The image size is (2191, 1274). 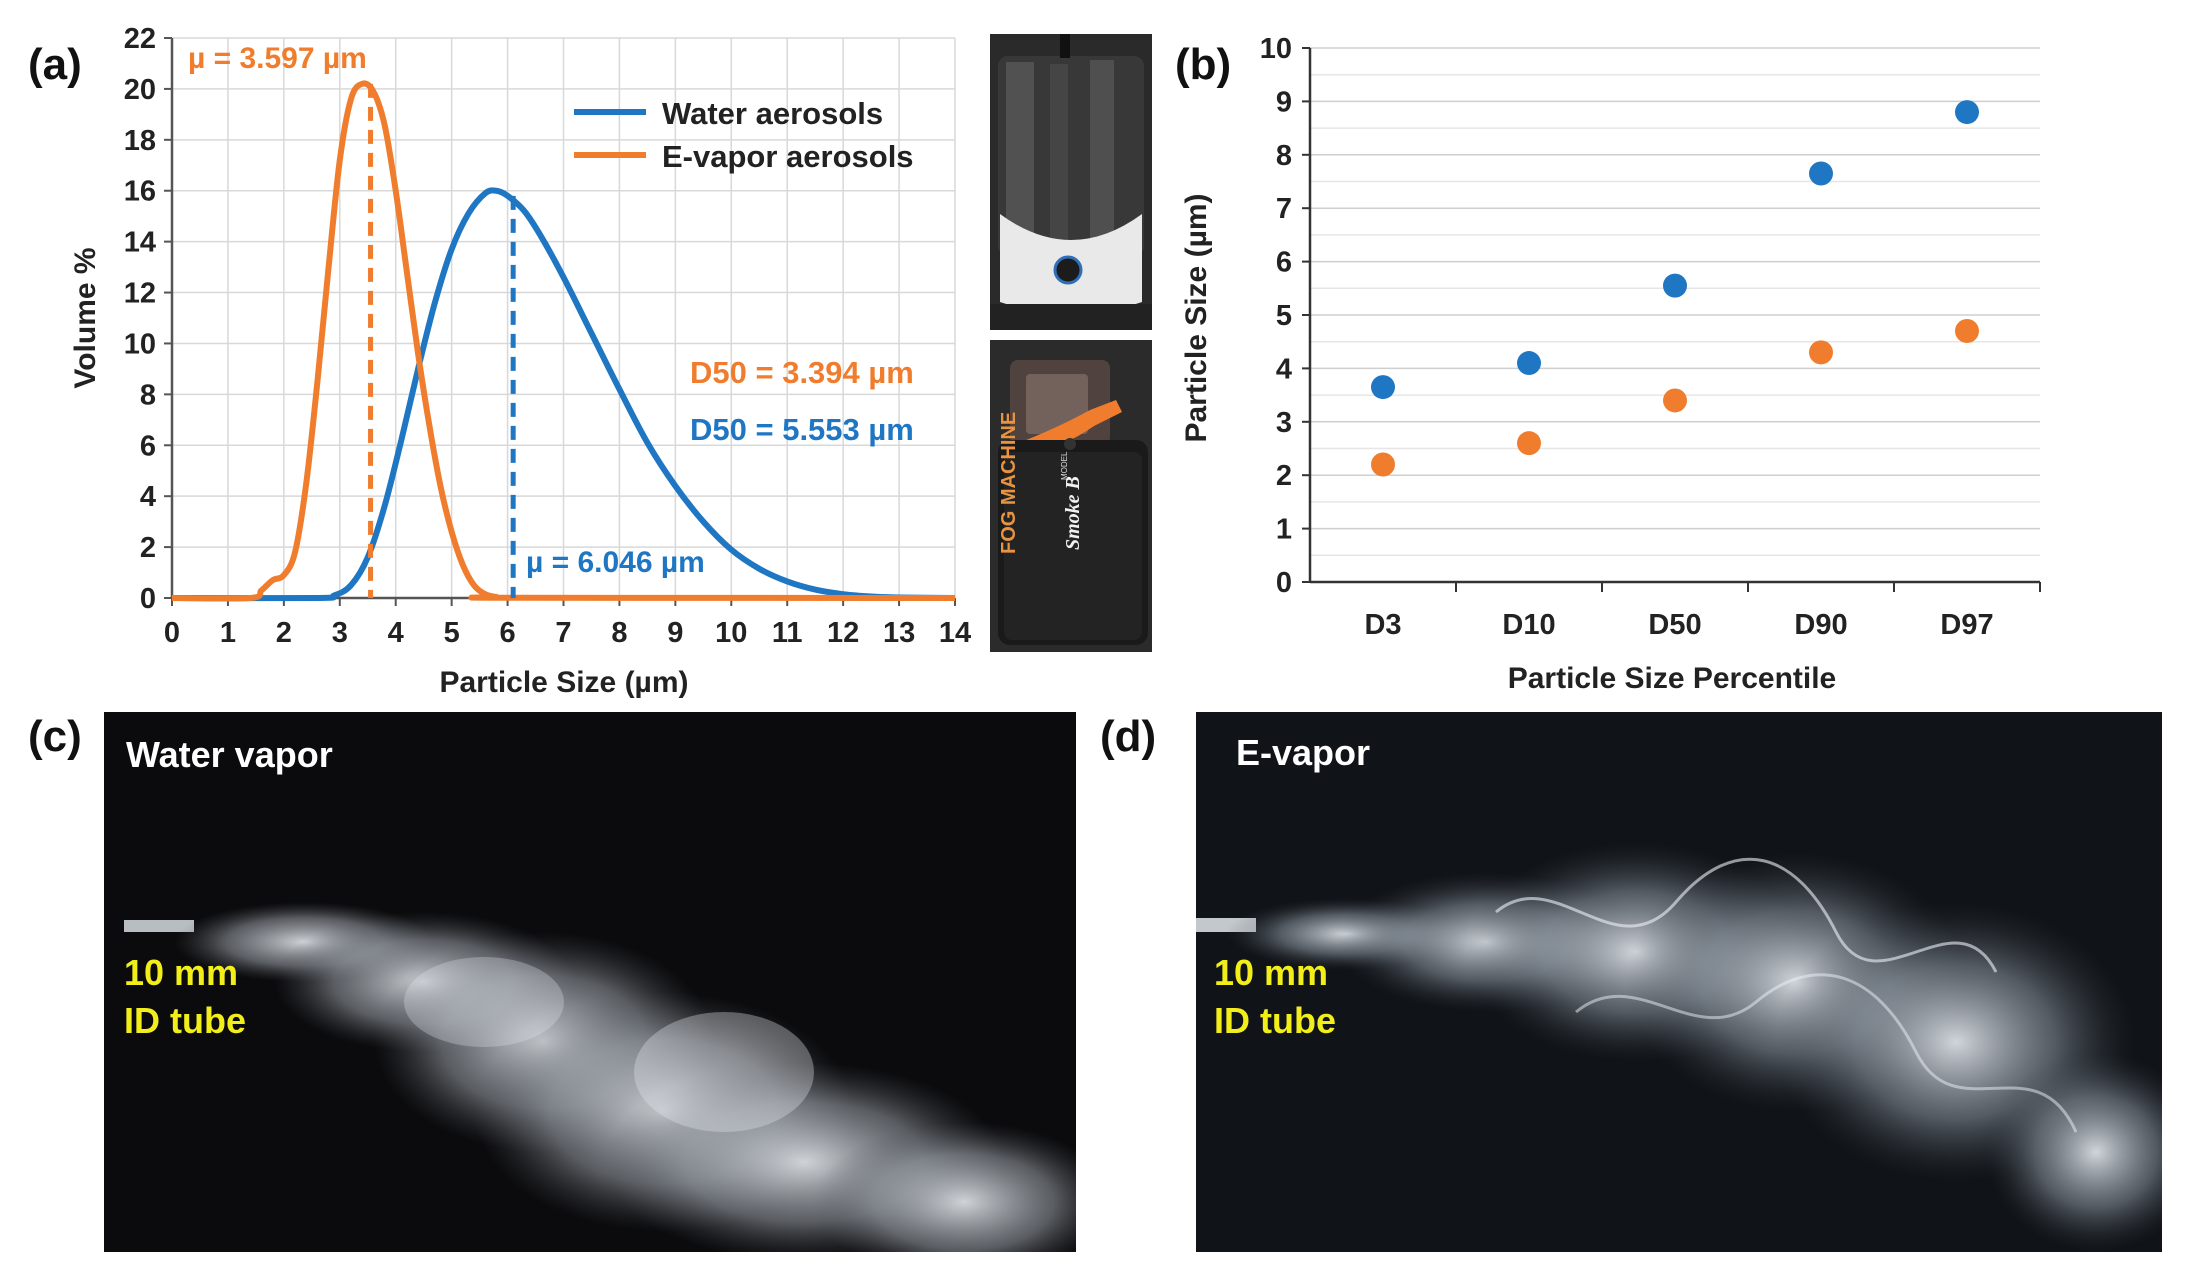 What do you see at coordinates (1009, 482) in the screenshot?
I see `fog-machine-brand: FOG MACHINE` at bounding box center [1009, 482].